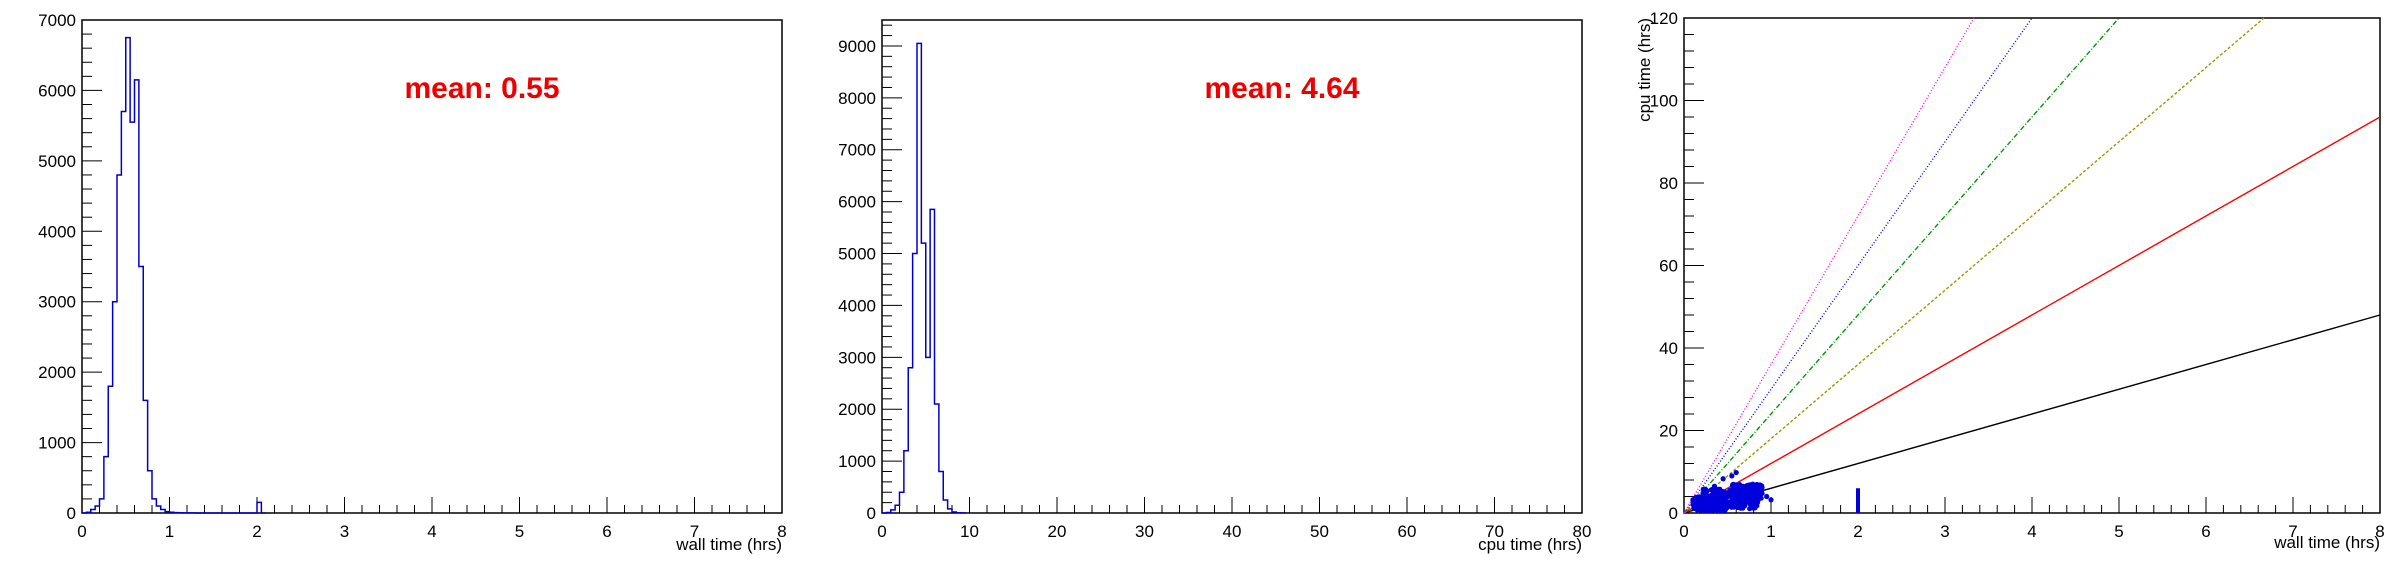 The image size is (2396, 577). What do you see at coordinates (1683, 531) in the screenshot?
I see `scatter-x-tick-label: 0` at bounding box center [1683, 531].